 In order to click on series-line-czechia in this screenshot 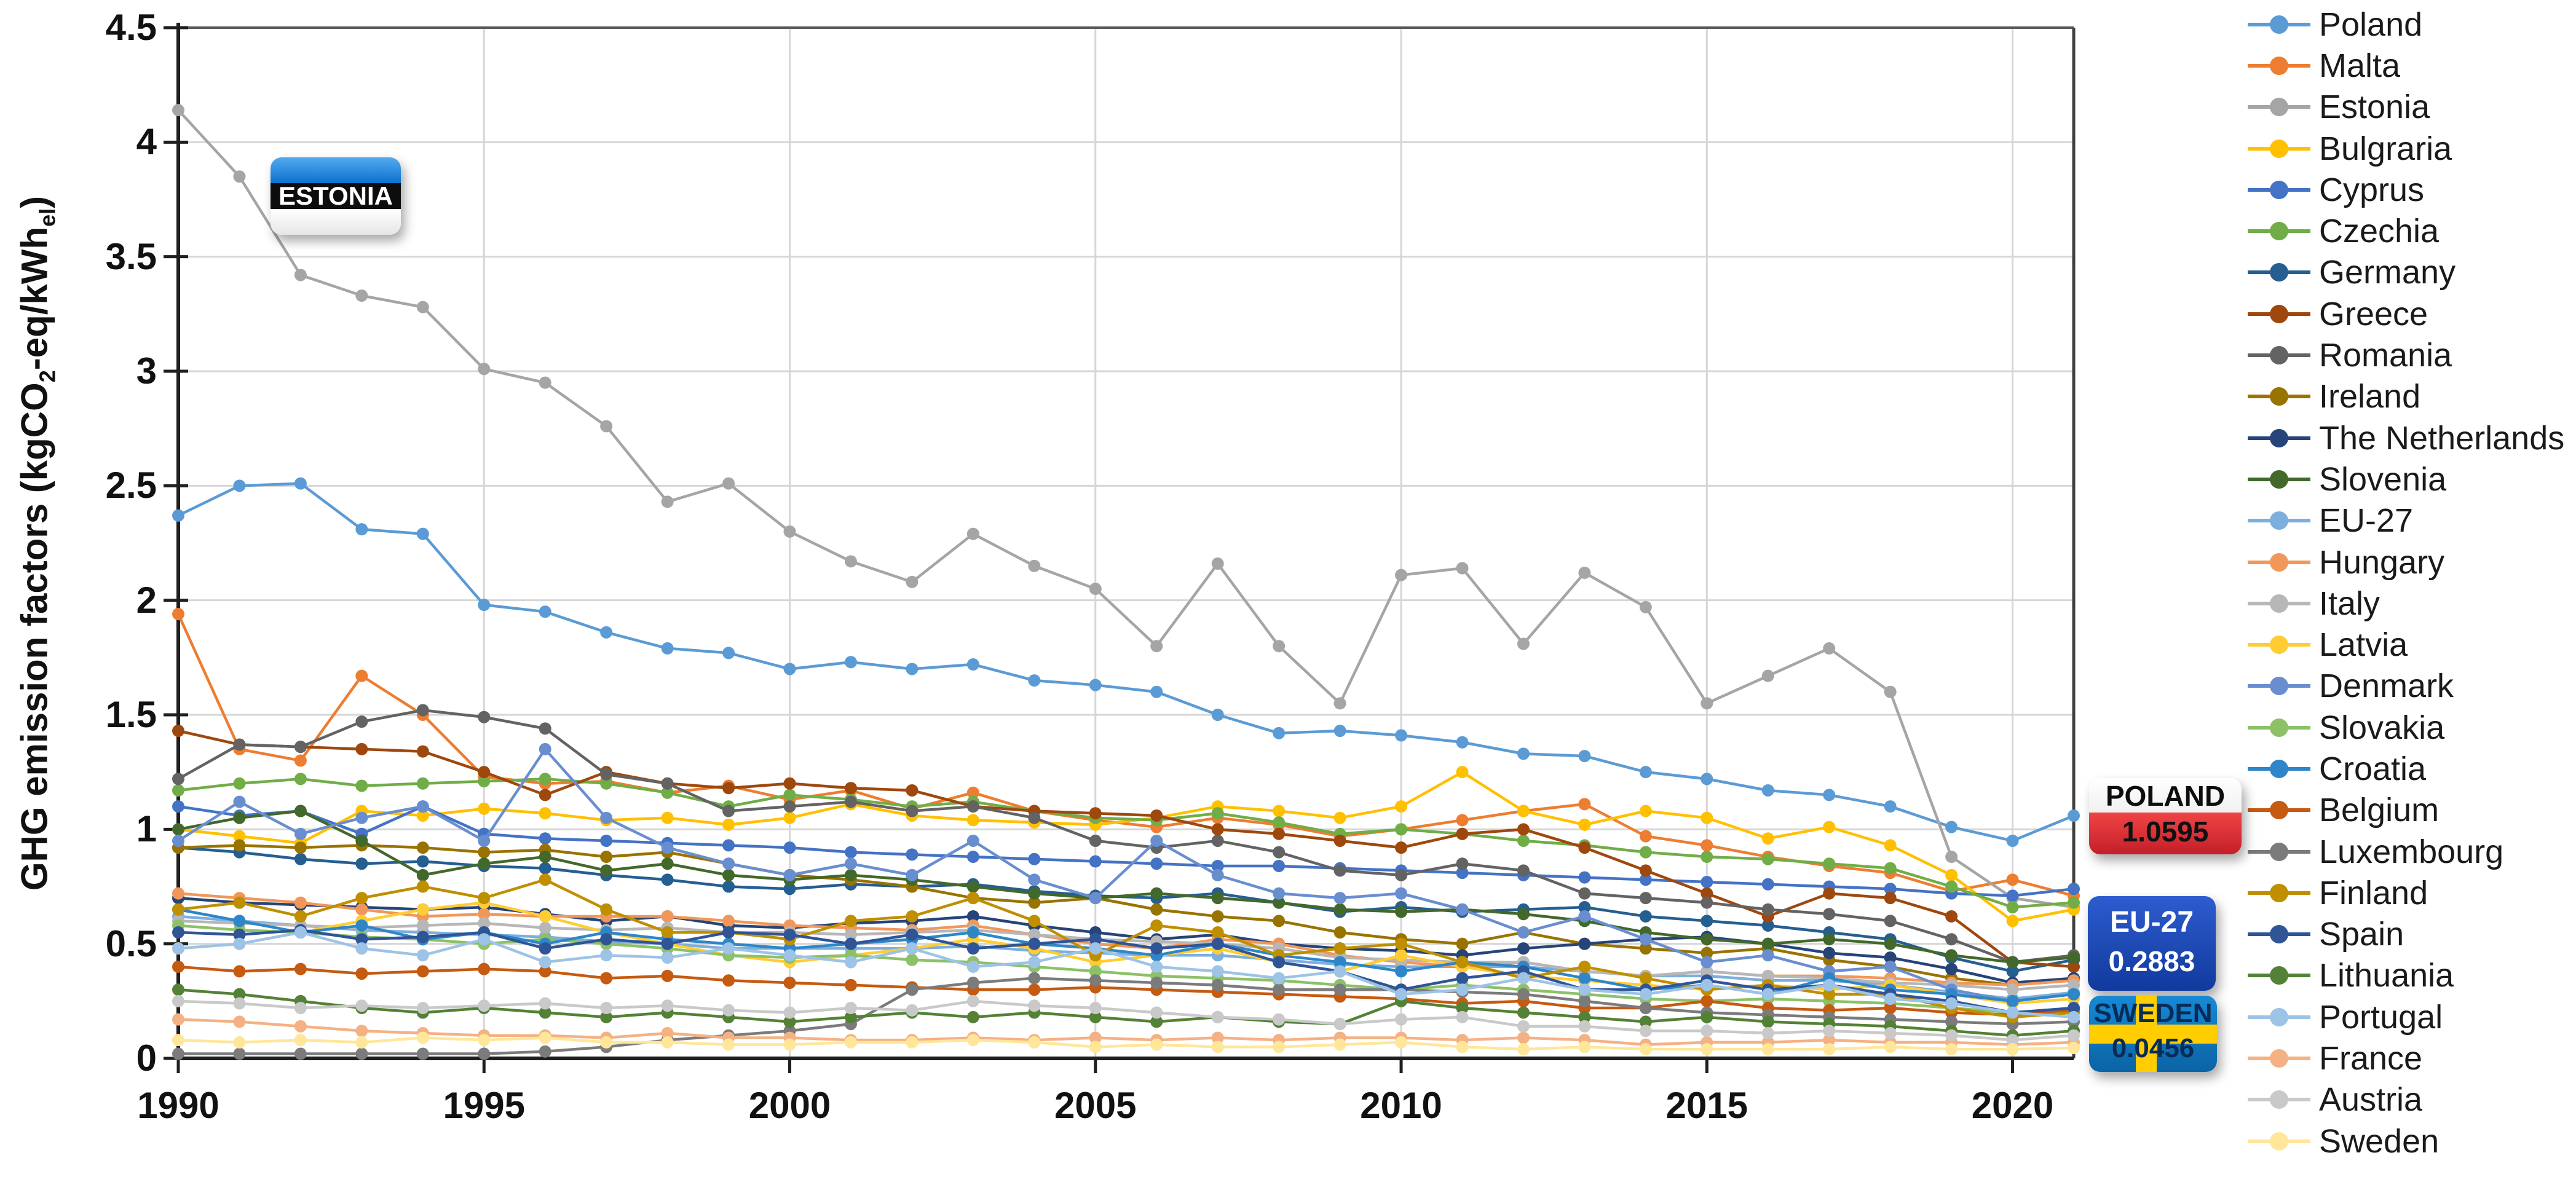, I will do `click(1126, 843)`.